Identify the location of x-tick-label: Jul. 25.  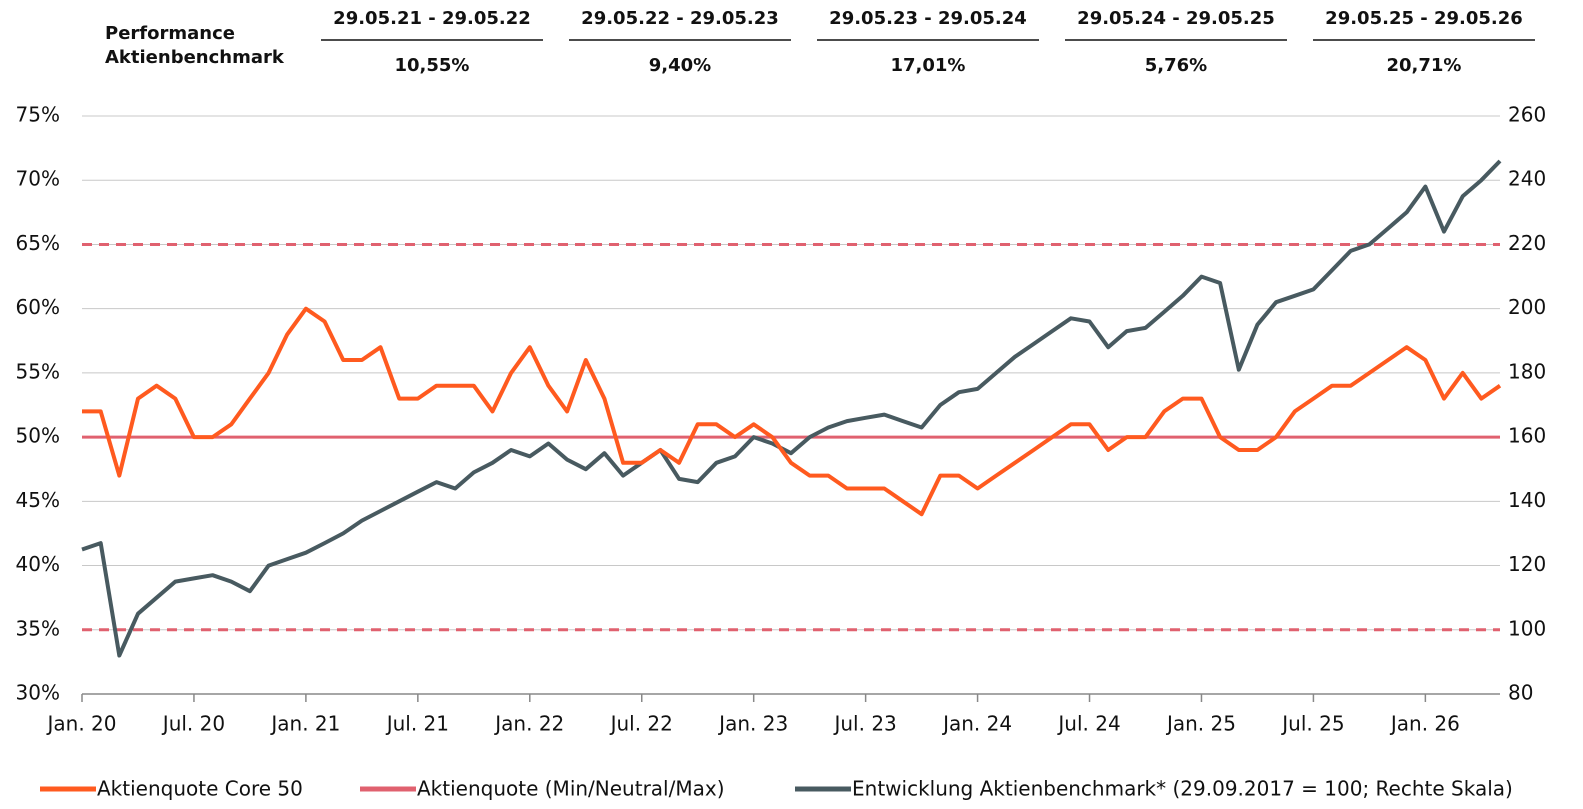
(1312, 724).